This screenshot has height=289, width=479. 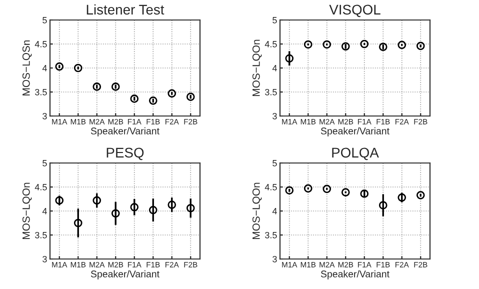 I want to click on chart-title: PESQ, so click(x=125, y=154).